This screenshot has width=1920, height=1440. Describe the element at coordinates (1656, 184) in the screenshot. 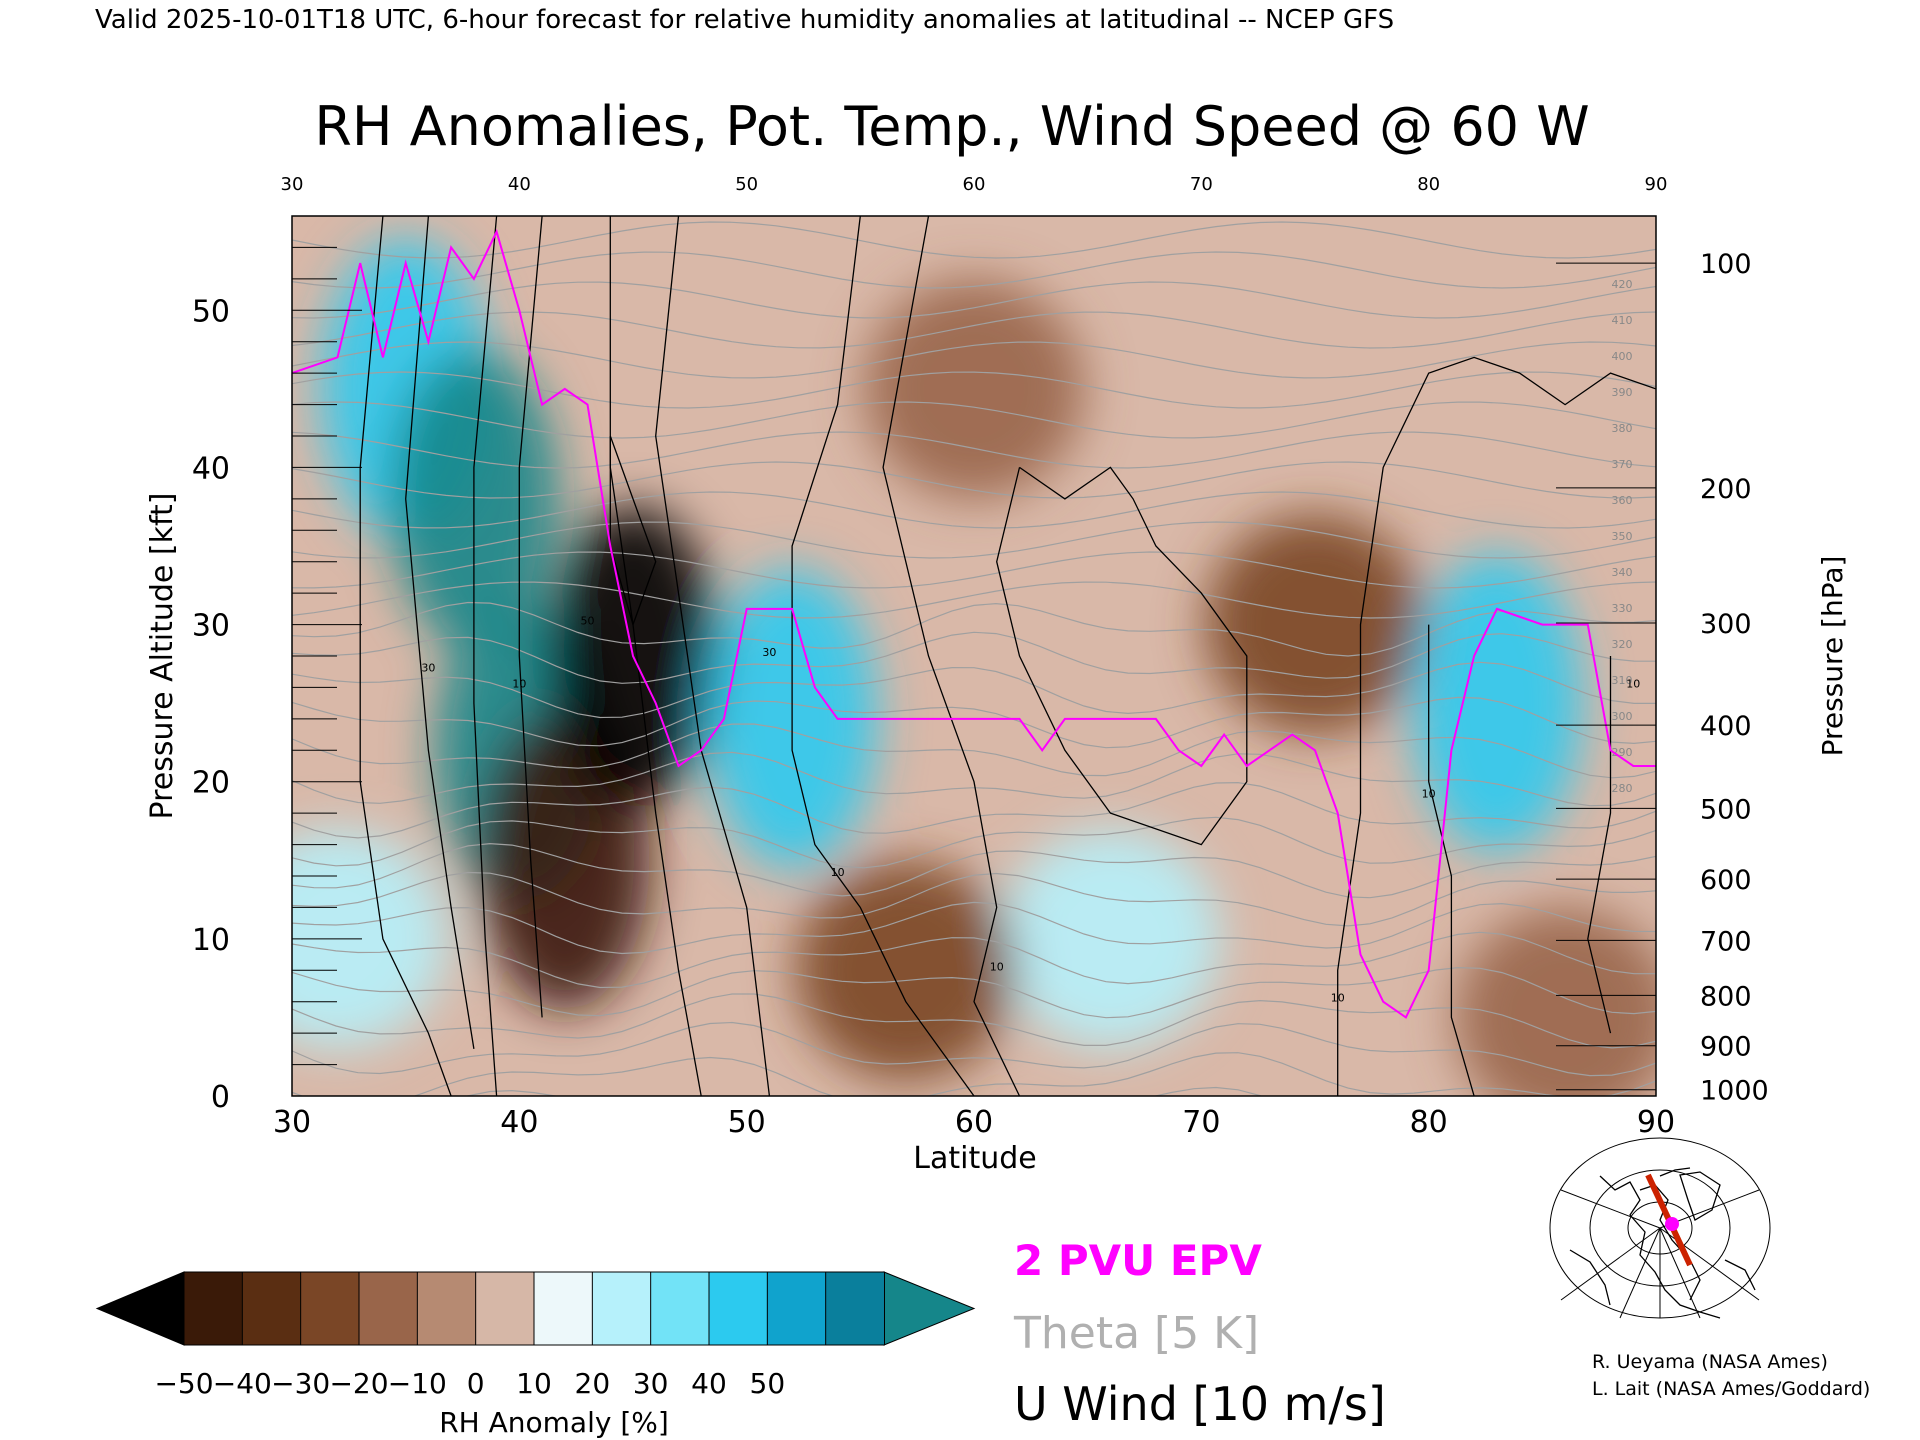

I see `top-tick-label: 90` at that location.